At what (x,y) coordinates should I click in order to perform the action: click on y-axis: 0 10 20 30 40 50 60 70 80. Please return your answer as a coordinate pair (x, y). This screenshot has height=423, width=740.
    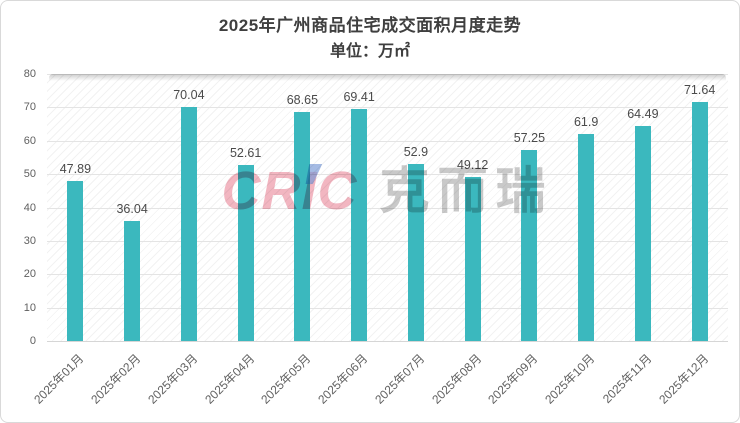
    Looking at the image, I should click on (21, 207).